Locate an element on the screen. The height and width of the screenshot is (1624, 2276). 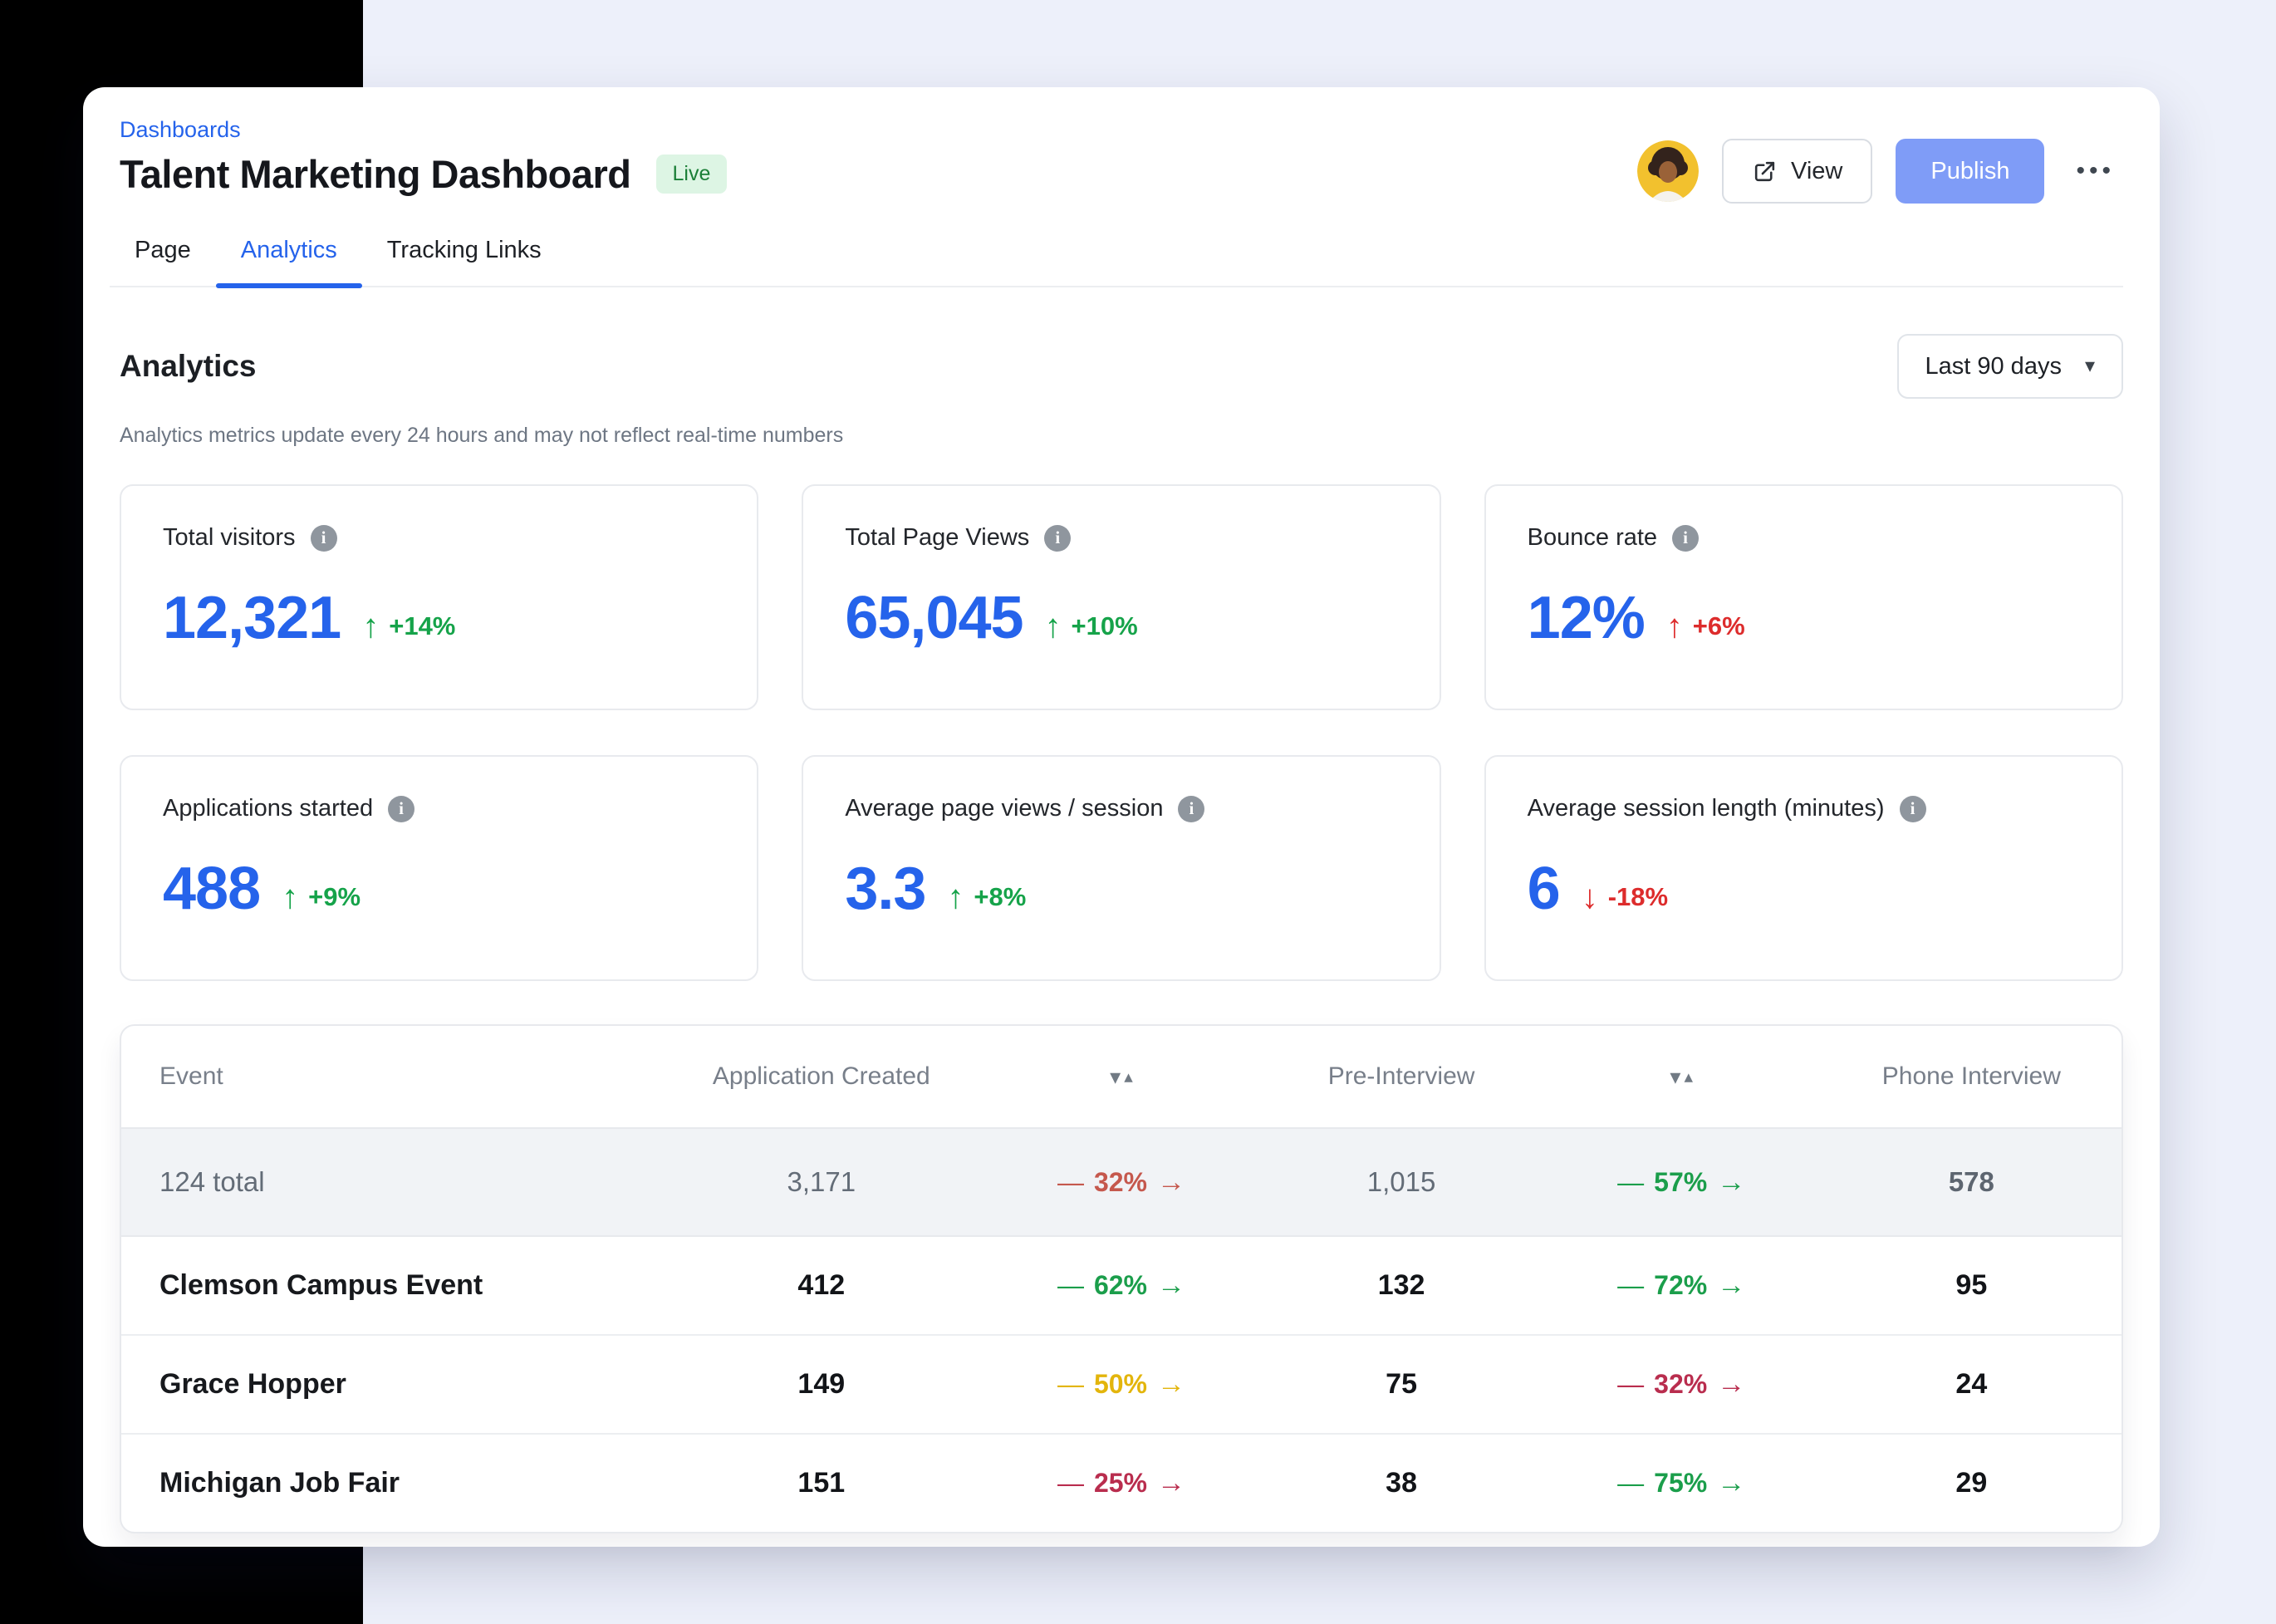
chevron-down-icon: ▾ is located at coordinates (2090, 366).